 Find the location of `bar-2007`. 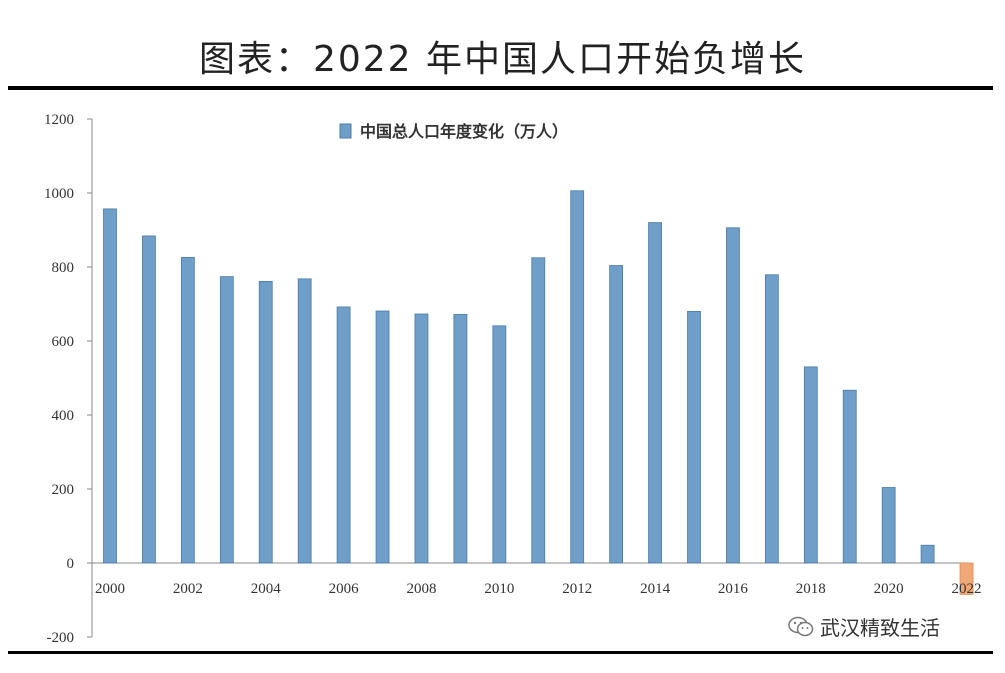

bar-2007 is located at coordinates (382, 437).